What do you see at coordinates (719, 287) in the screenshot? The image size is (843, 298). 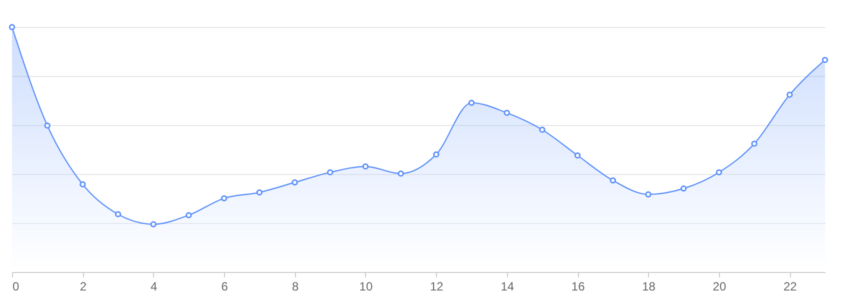 I see `x-tick-label: 20` at bounding box center [719, 287].